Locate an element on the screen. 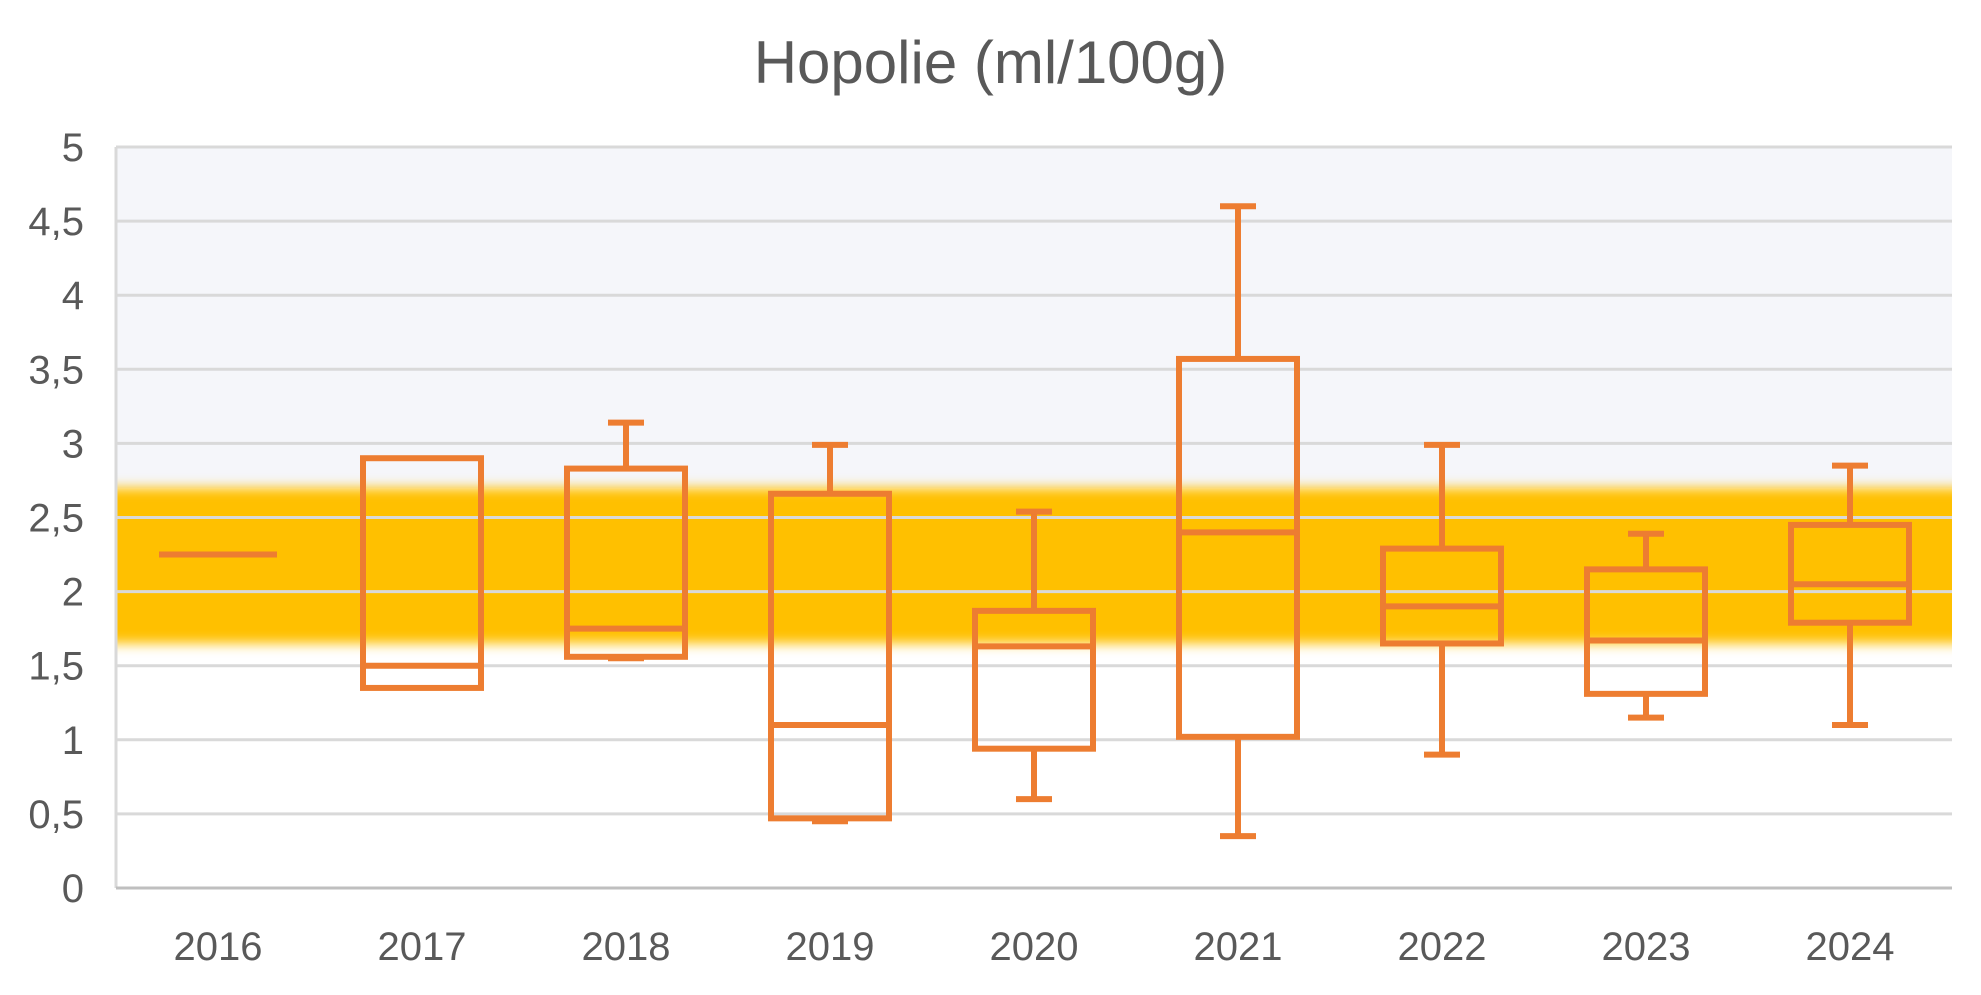 This screenshot has height=995, width=1981. y-tick-label: 4,5 is located at coordinates (56, 222).